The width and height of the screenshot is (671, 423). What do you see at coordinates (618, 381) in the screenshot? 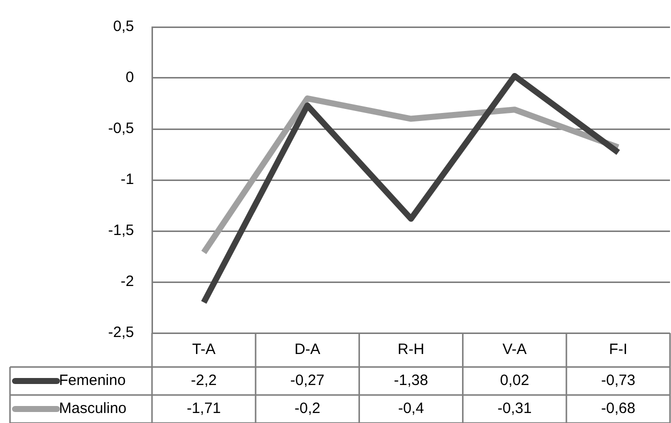
I see `data-label: -0,73` at bounding box center [618, 381].